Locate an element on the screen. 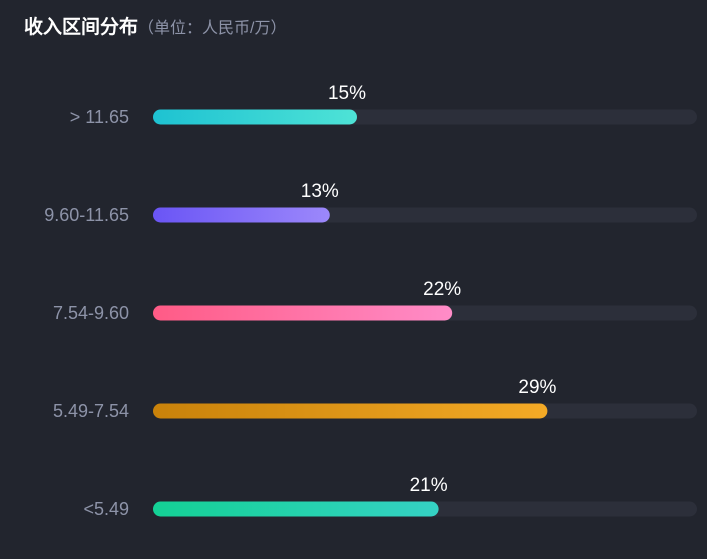  value-label: 29% is located at coordinates (537, 387).